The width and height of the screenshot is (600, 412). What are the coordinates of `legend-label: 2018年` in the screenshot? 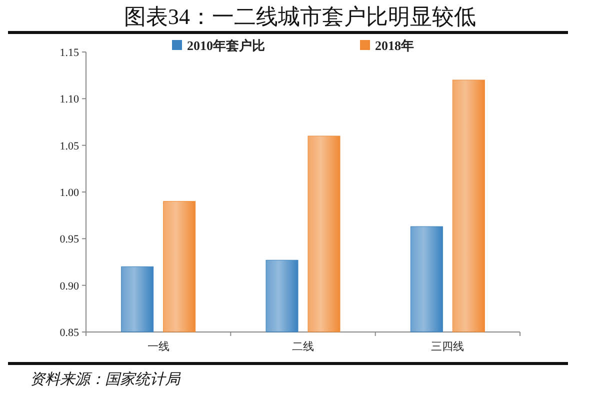 It's located at (394, 45).